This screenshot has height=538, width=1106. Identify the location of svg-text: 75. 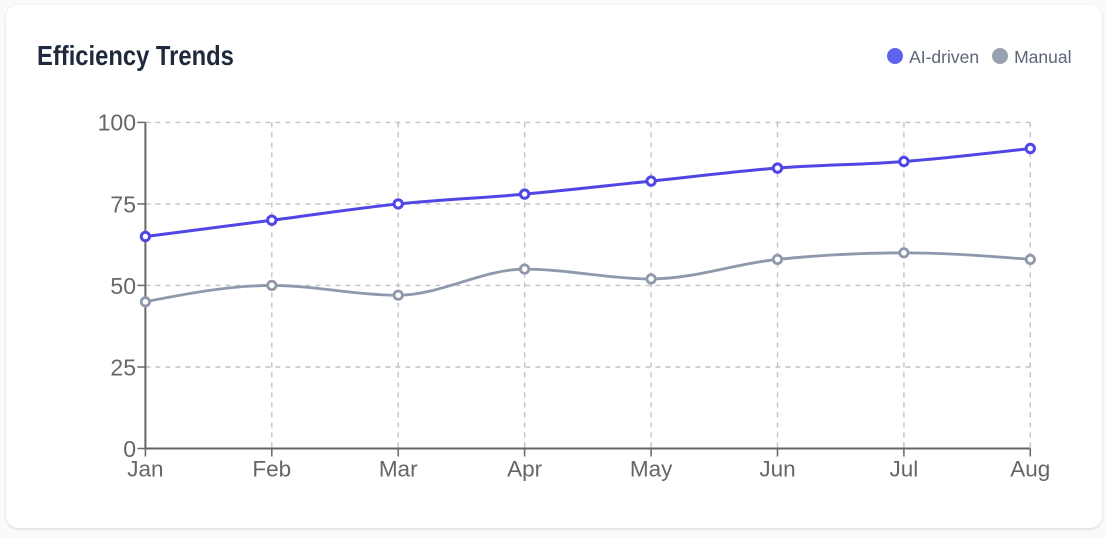
(123, 204).